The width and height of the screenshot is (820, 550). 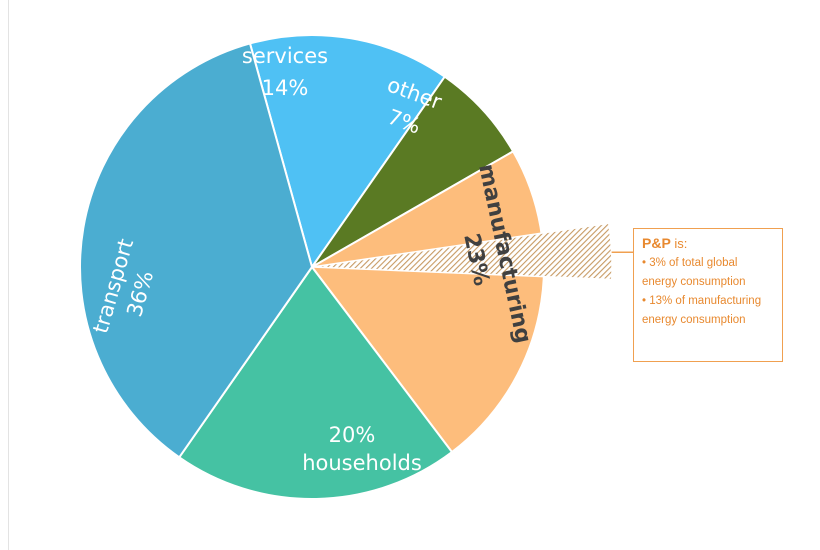 I want to click on pie-slice-households, so click(x=315, y=382).